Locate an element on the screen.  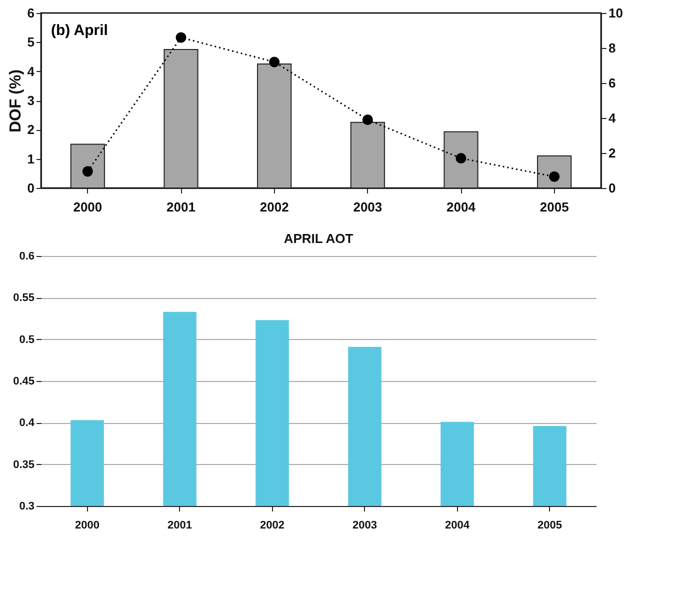
y-tick-label: 0 is located at coordinates (30, 188).